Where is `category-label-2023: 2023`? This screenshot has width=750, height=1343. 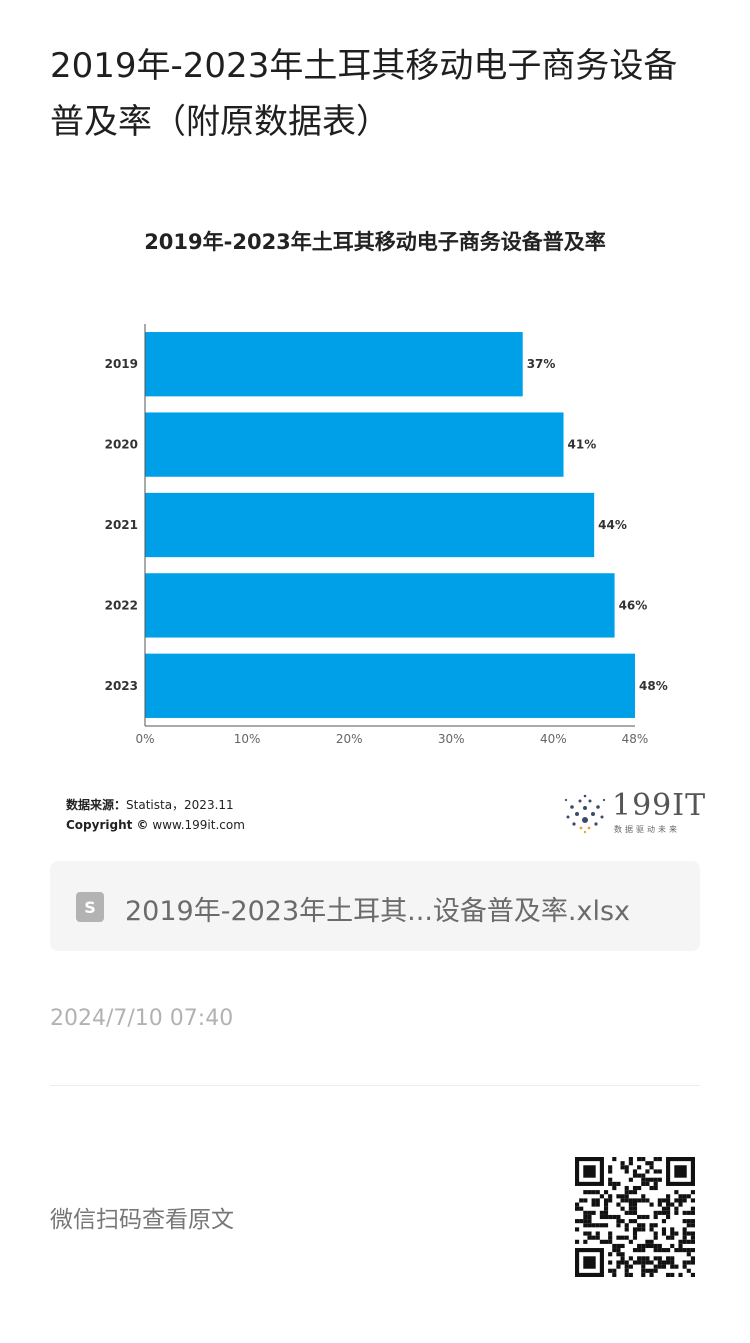
category-label-2023: 2023 is located at coordinates (121, 686).